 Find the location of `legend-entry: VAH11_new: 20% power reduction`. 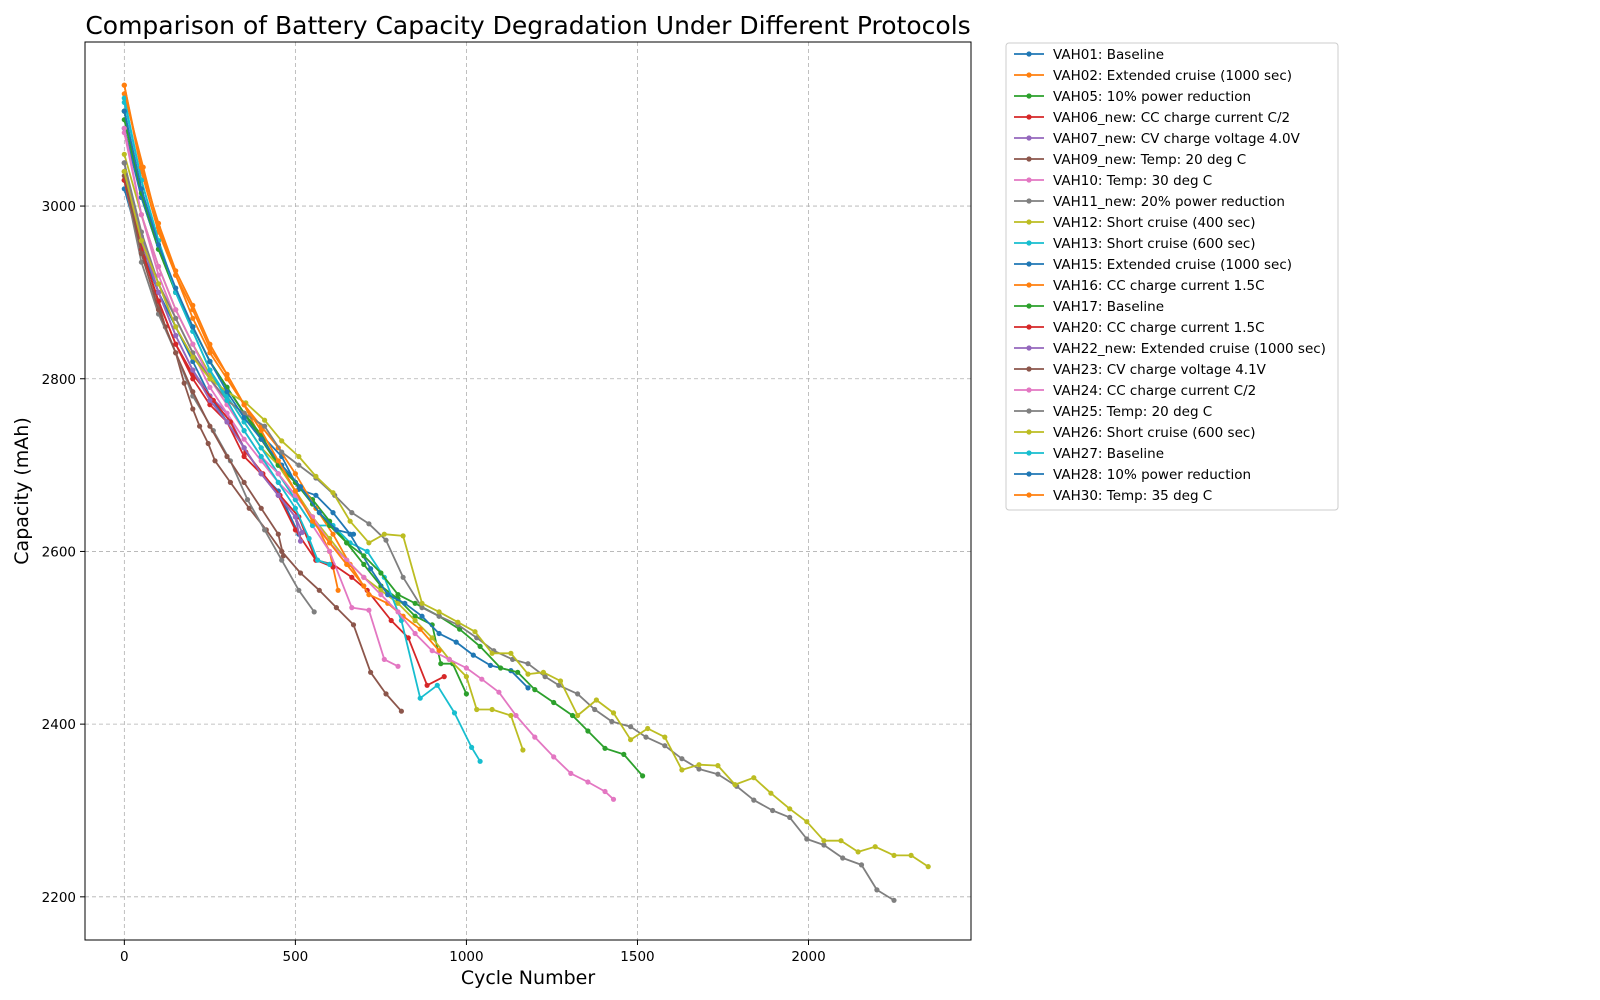

legend-entry: VAH11_new: 20% power reduction is located at coordinates (1149, 202).